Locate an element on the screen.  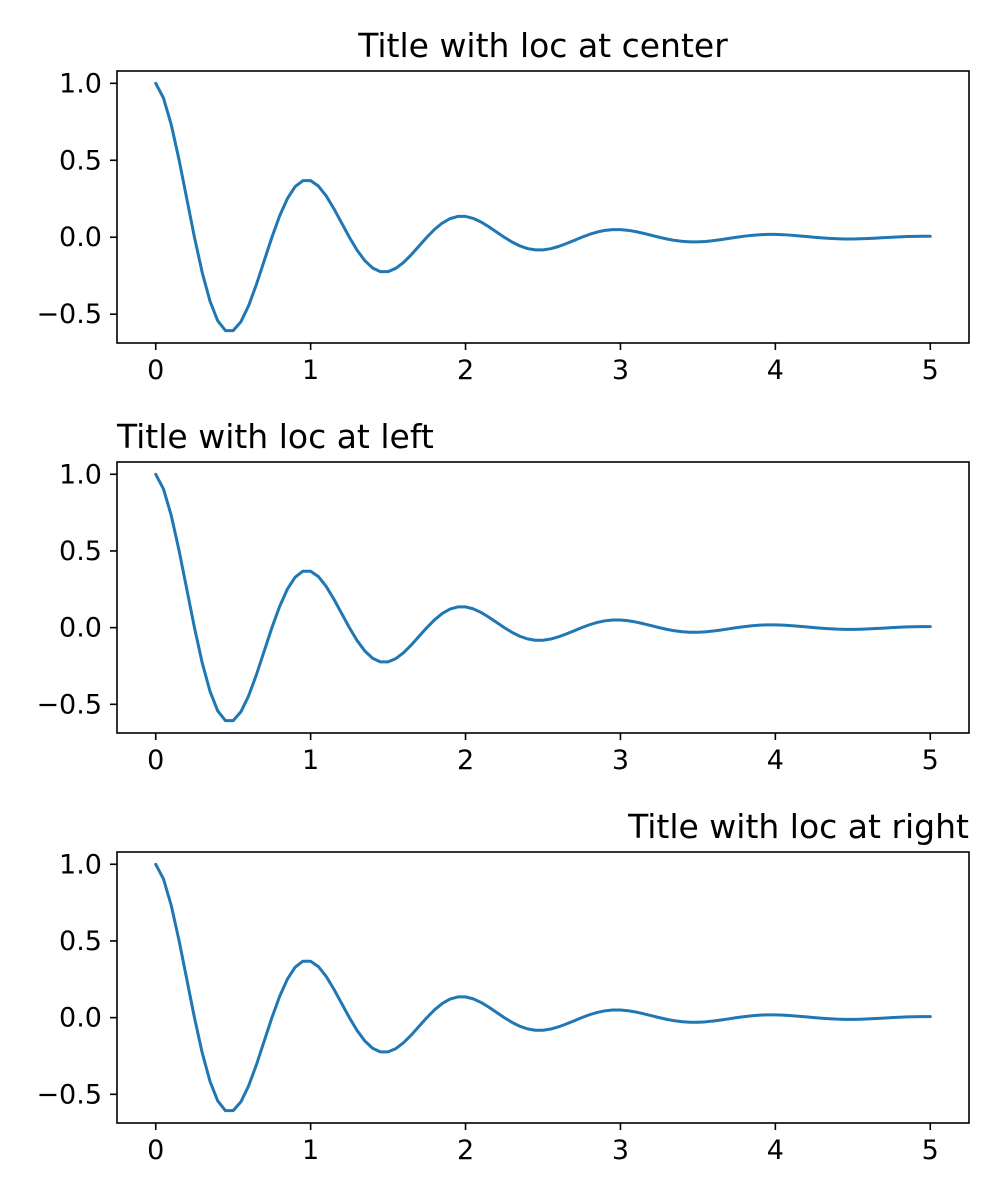
subplot-2-title: Title with loc at left is located at coordinates (275, 436).